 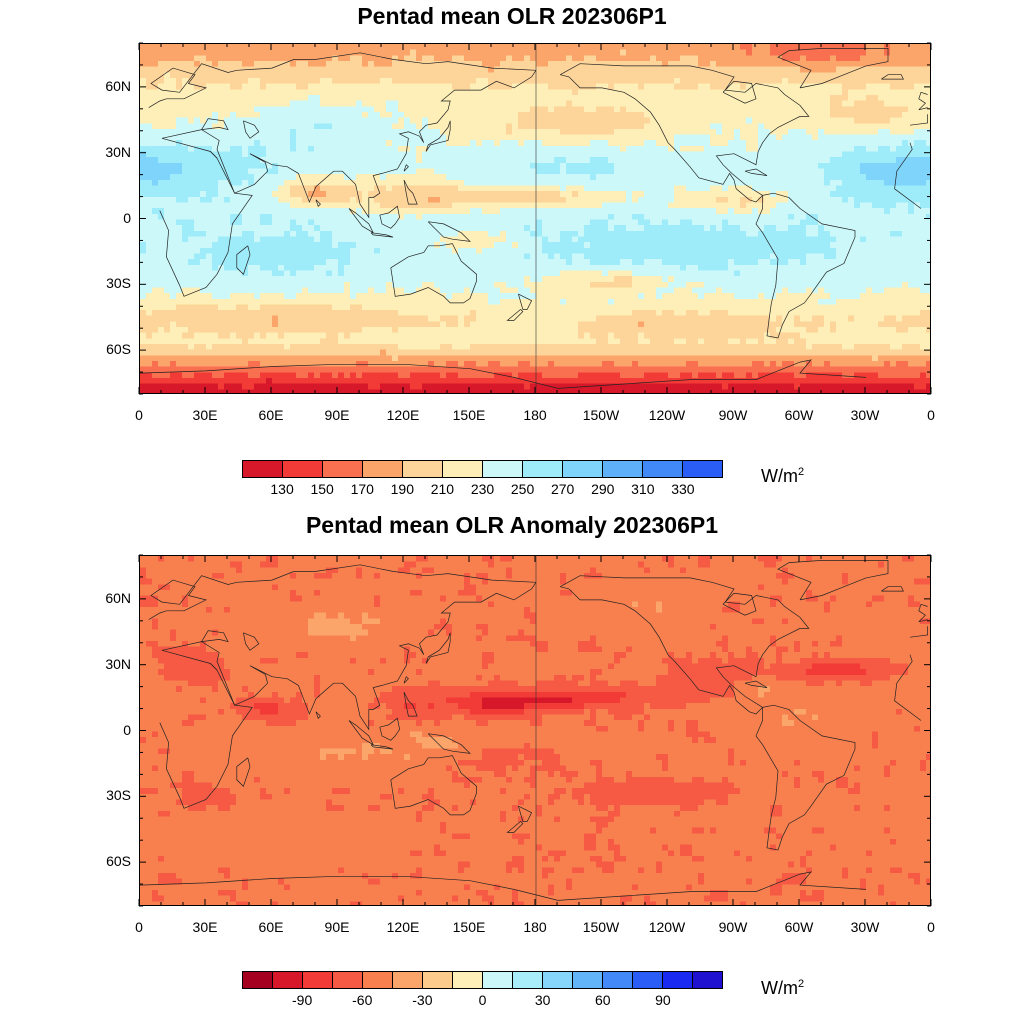 What do you see at coordinates (535, 415) in the screenshot?
I see `lon-label: 180` at bounding box center [535, 415].